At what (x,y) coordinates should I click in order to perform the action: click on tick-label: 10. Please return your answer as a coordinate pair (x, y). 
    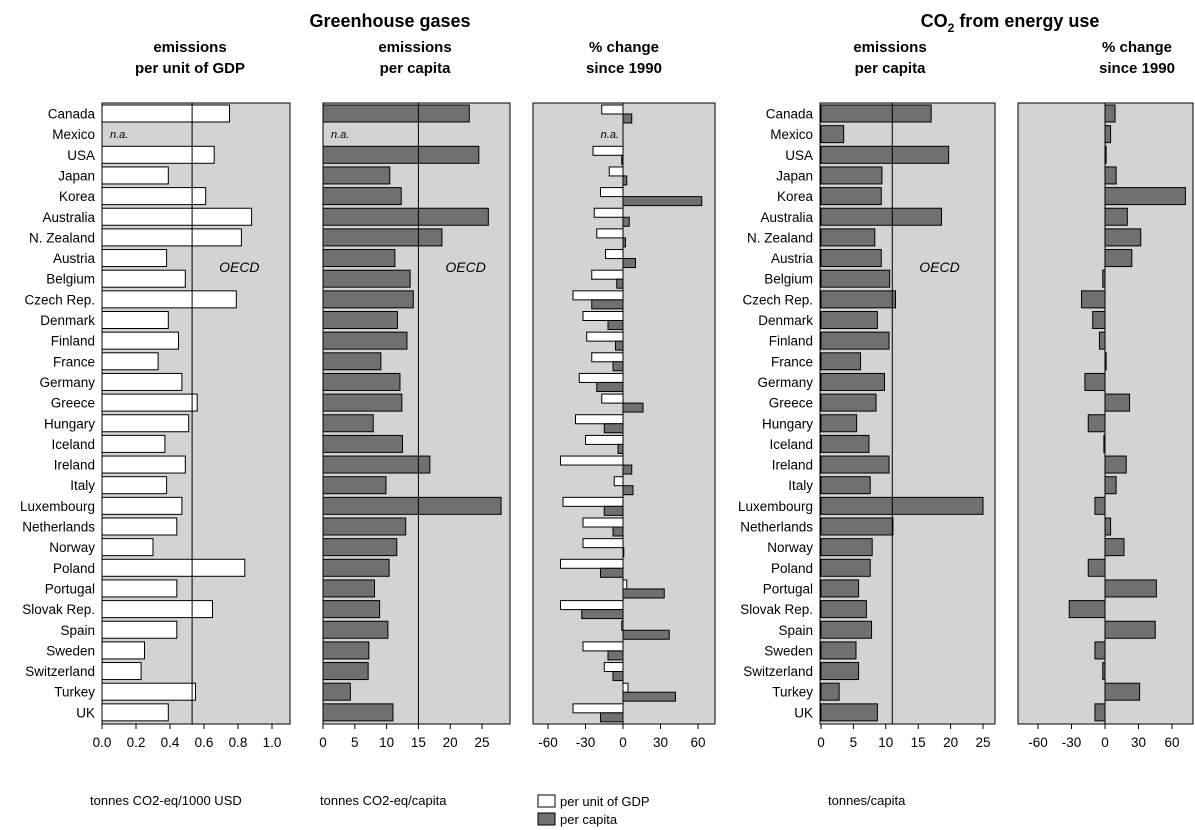
    Looking at the image, I should click on (885, 742).